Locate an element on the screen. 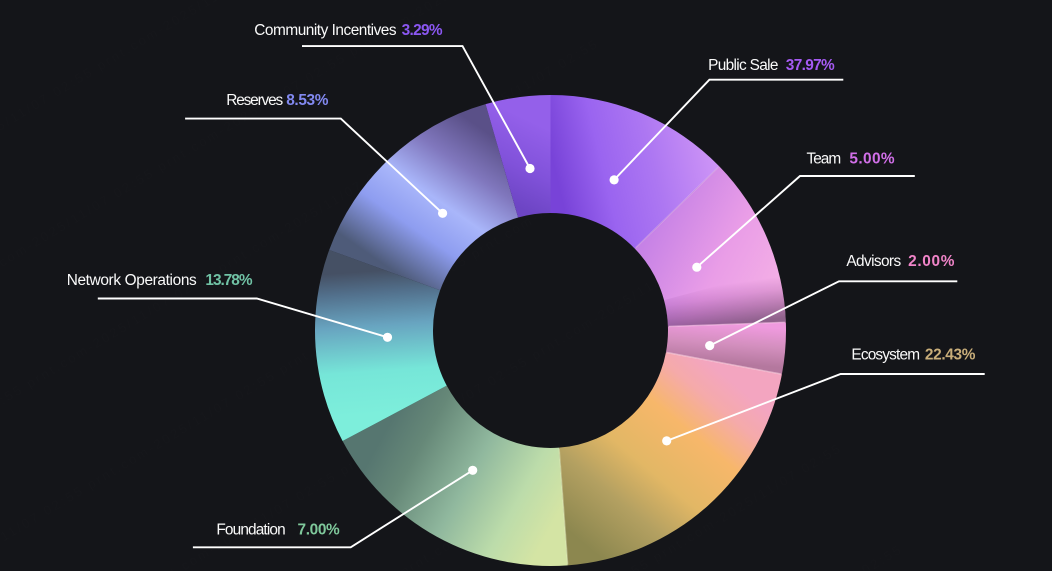 The height and width of the screenshot is (571, 1052). svg-text: Reserves is located at coordinates (254, 100).